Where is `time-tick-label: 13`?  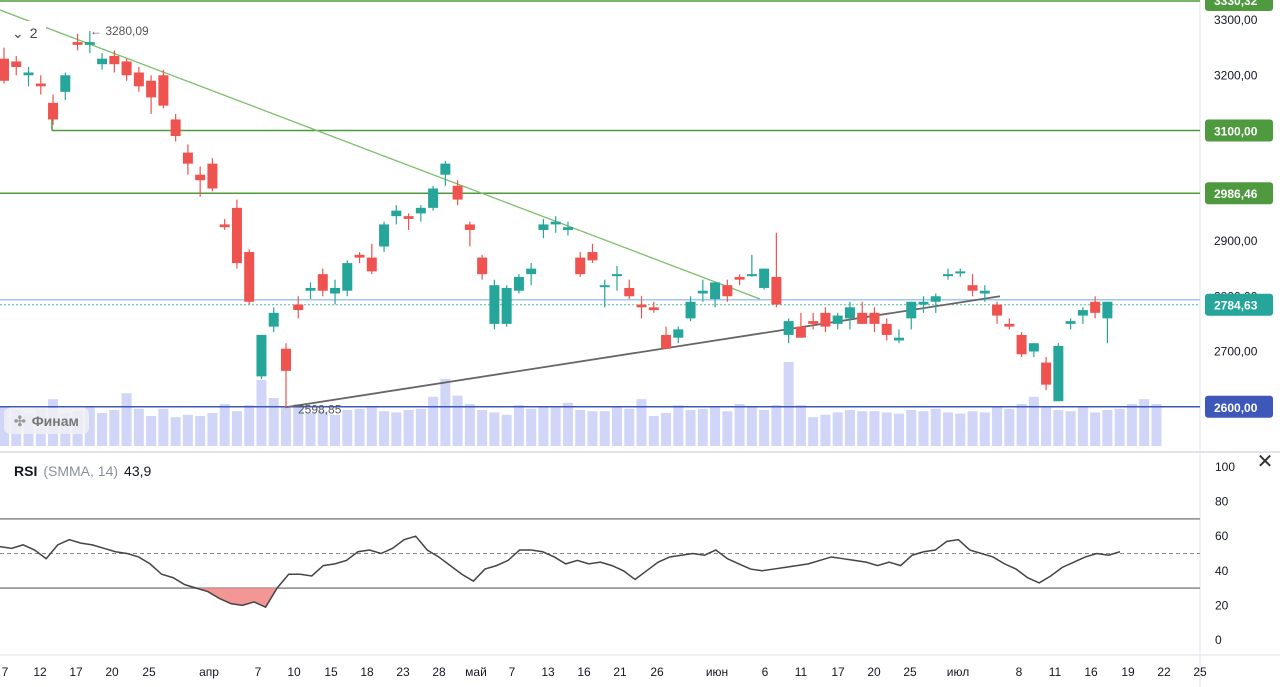 time-tick-label: 13 is located at coordinates (548, 672).